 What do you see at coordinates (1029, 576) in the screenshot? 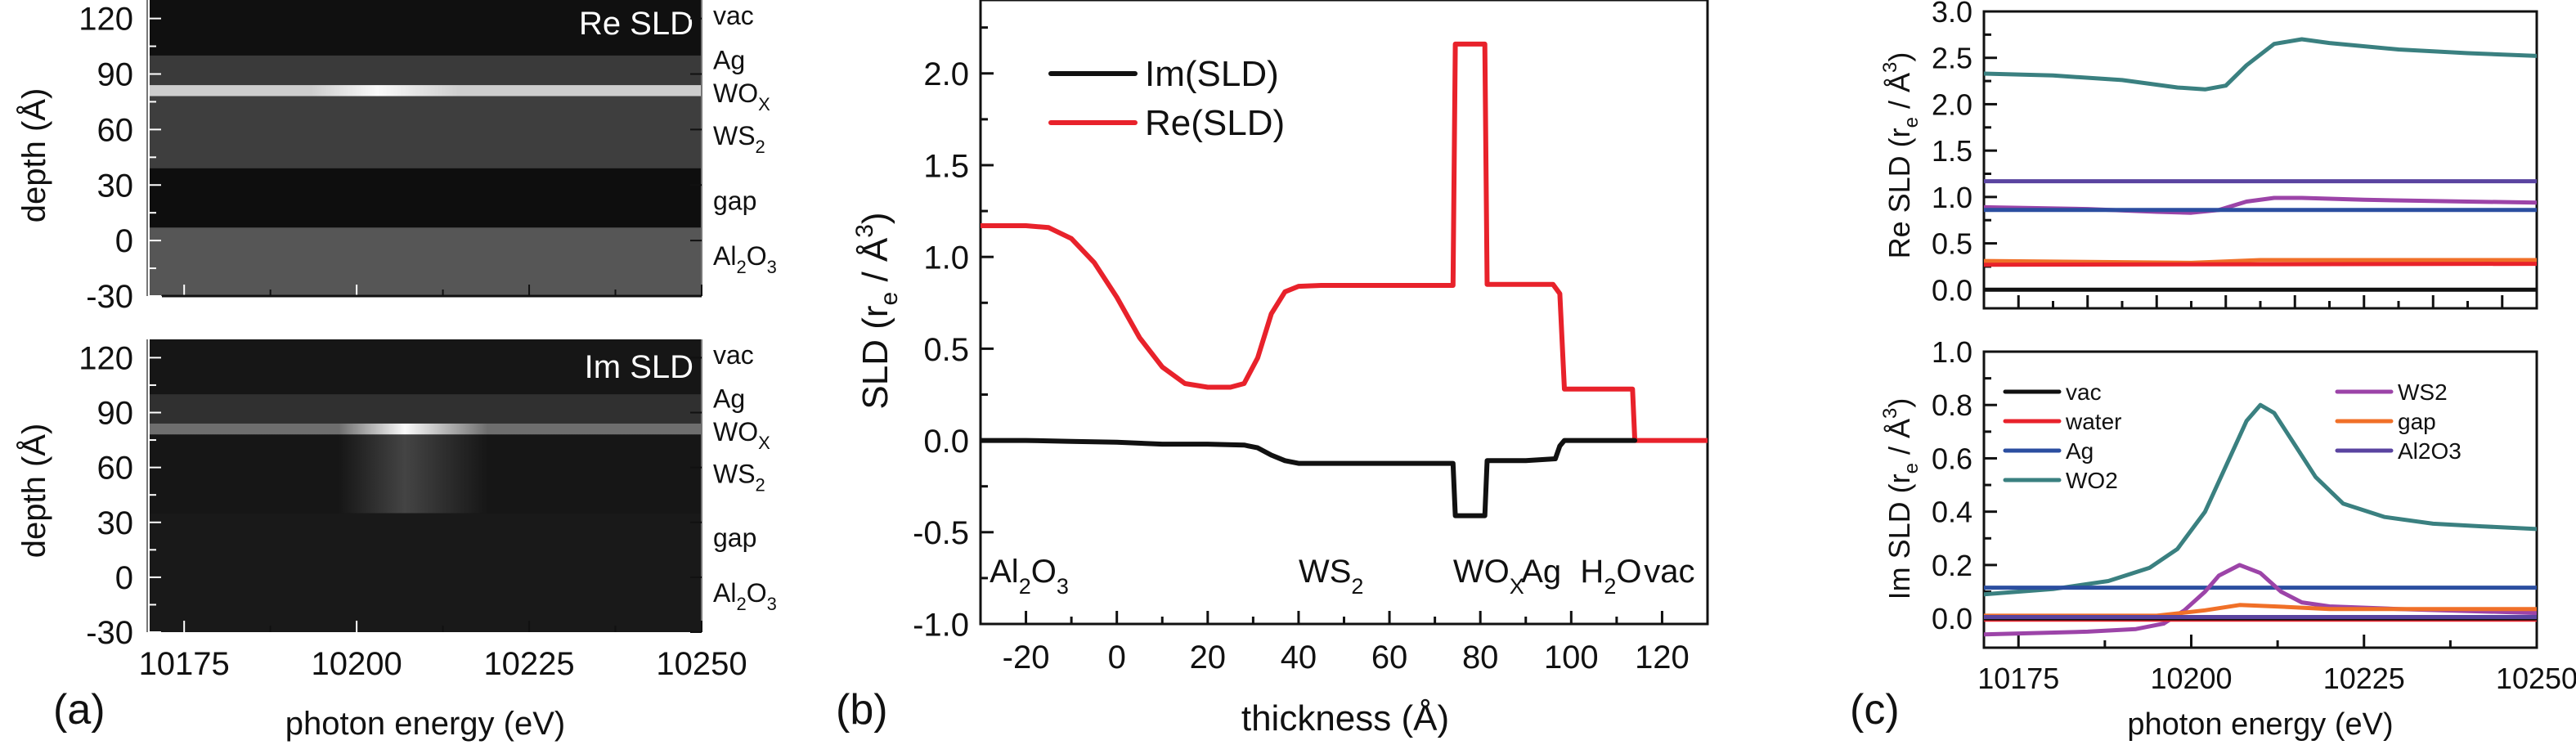
I see `layer-annotation: Al2O3` at bounding box center [1029, 576].